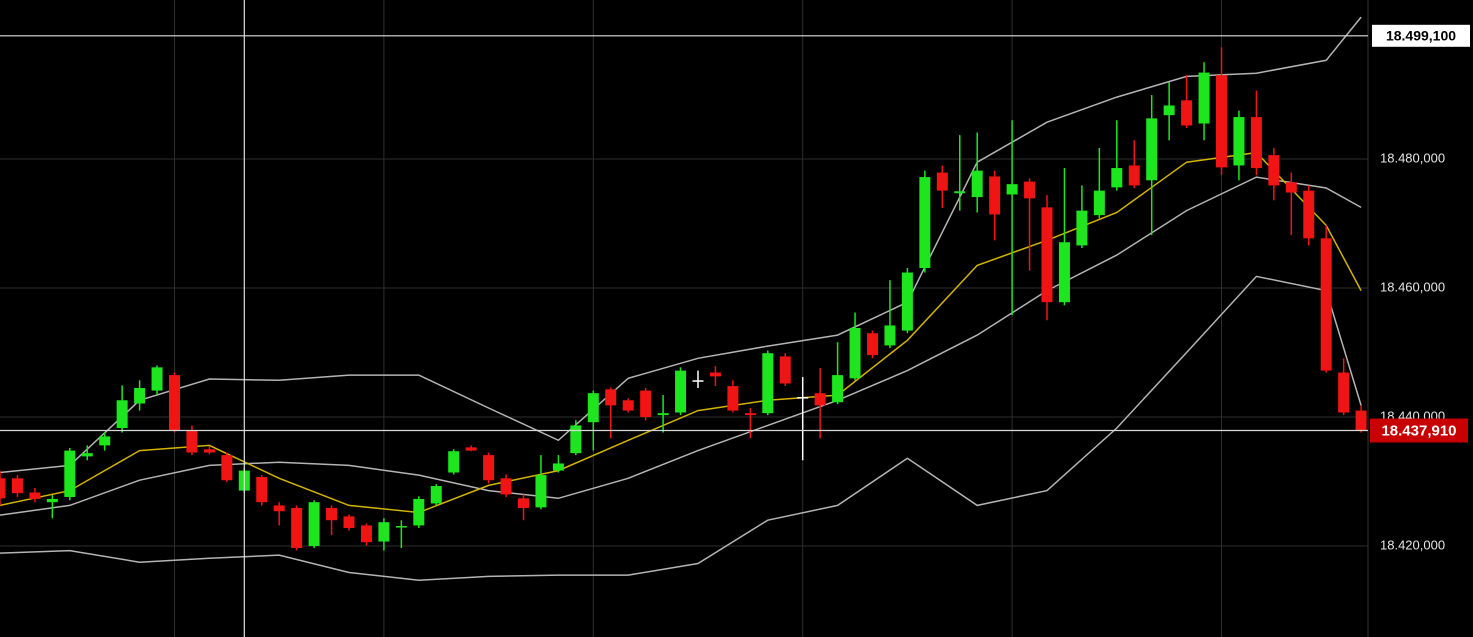 The width and height of the screenshot is (1473, 637). What do you see at coordinates (1412, 544) in the screenshot?
I see `y-tick-label: 18.420,000` at bounding box center [1412, 544].